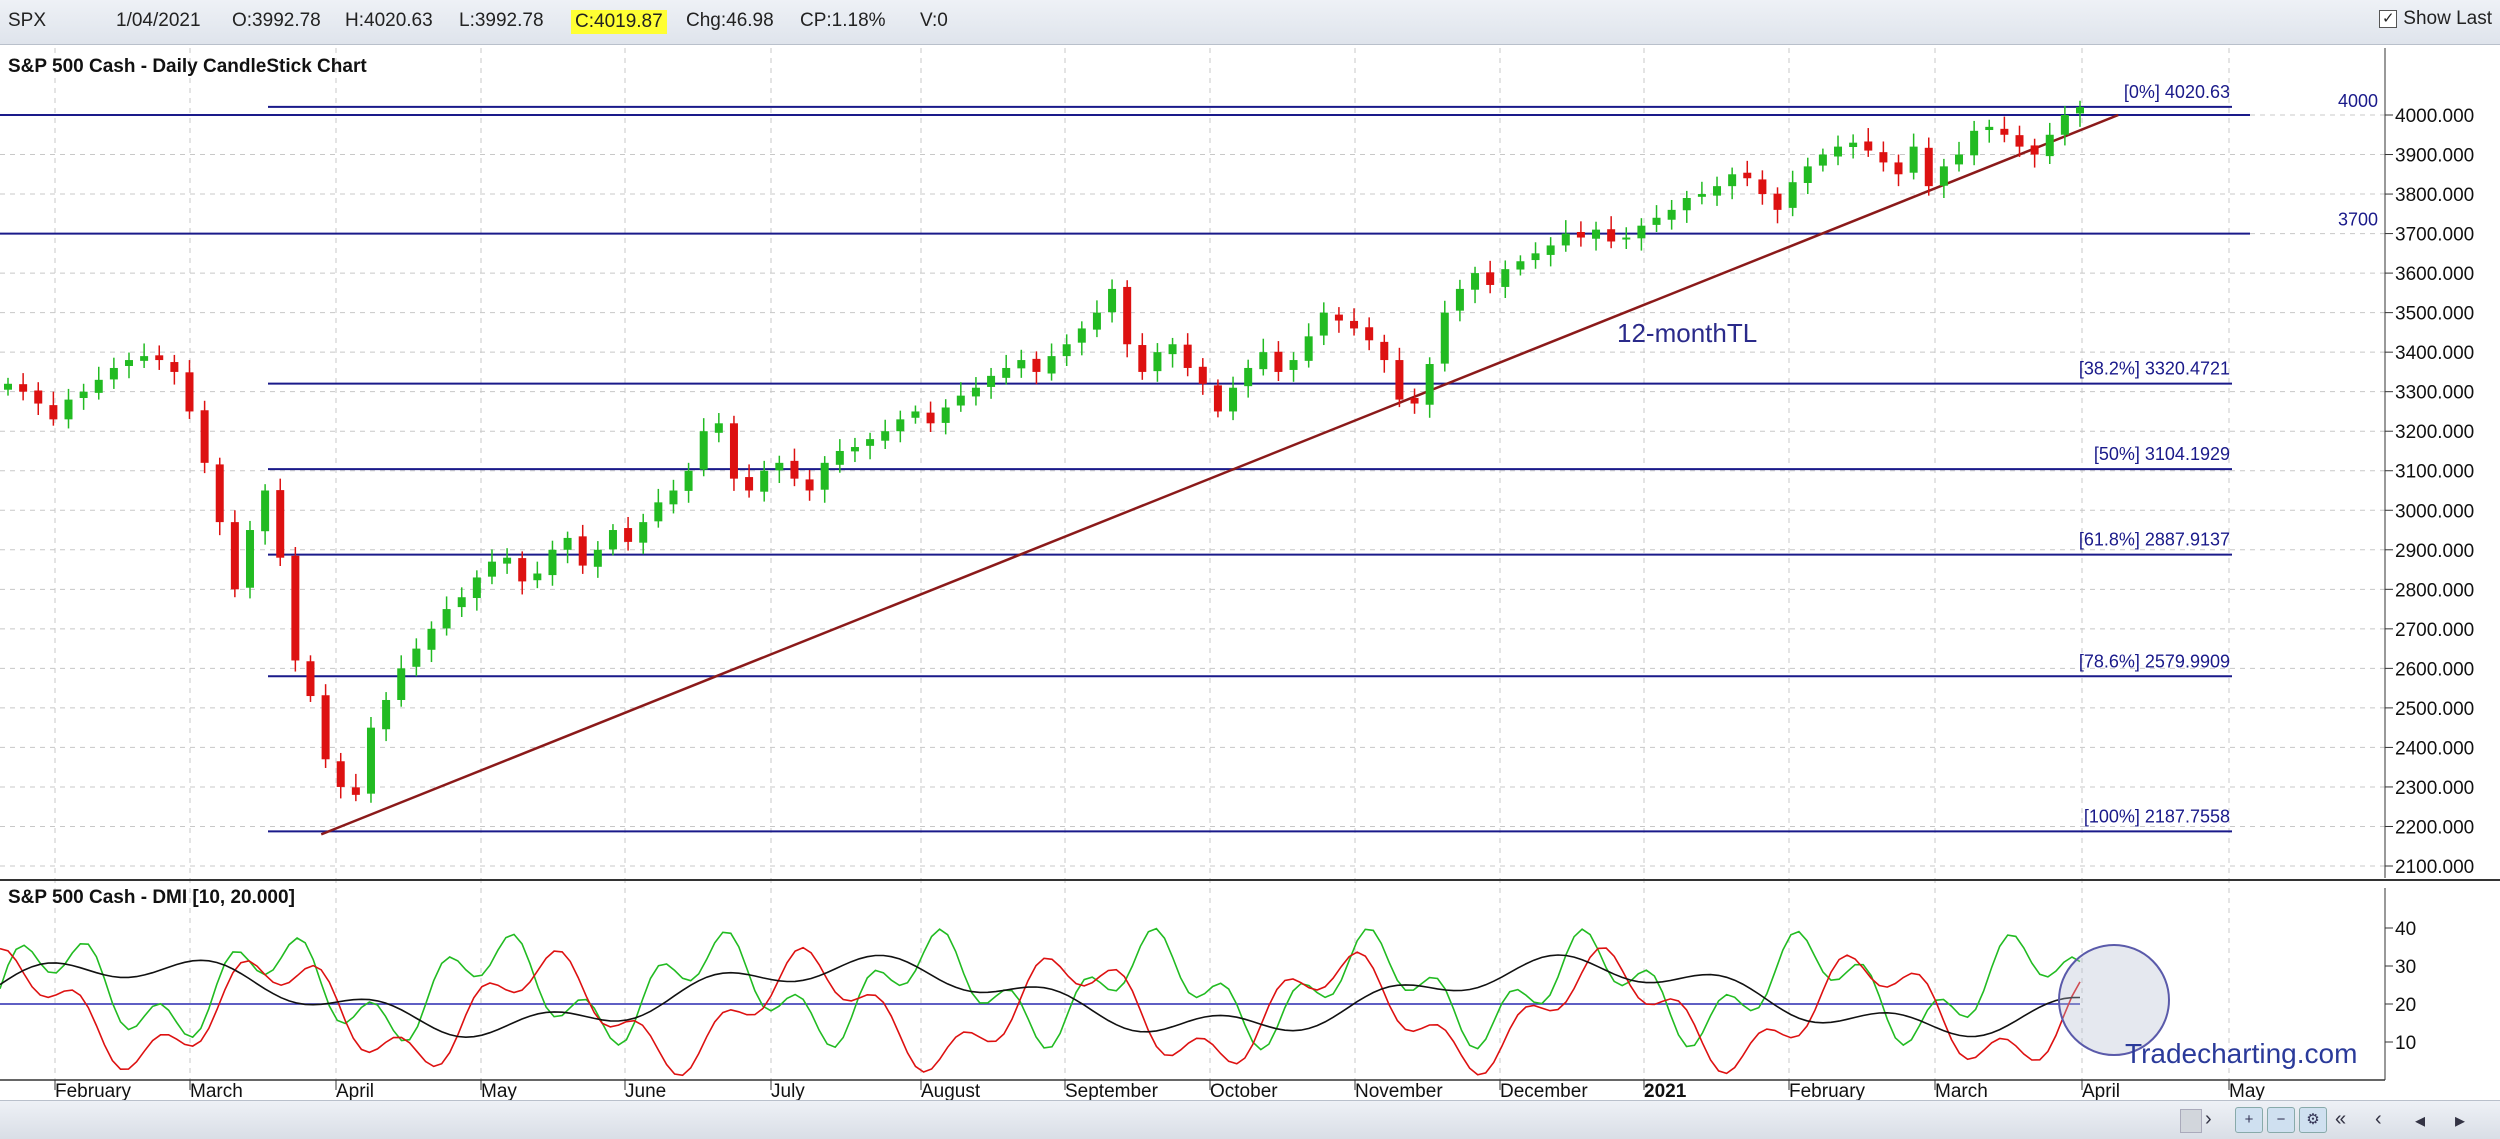  What do you see at coordinates (2249, 1120) in the screenshot?
I see `zoom-in-icon: +` at bounding box center [2249, 1120].